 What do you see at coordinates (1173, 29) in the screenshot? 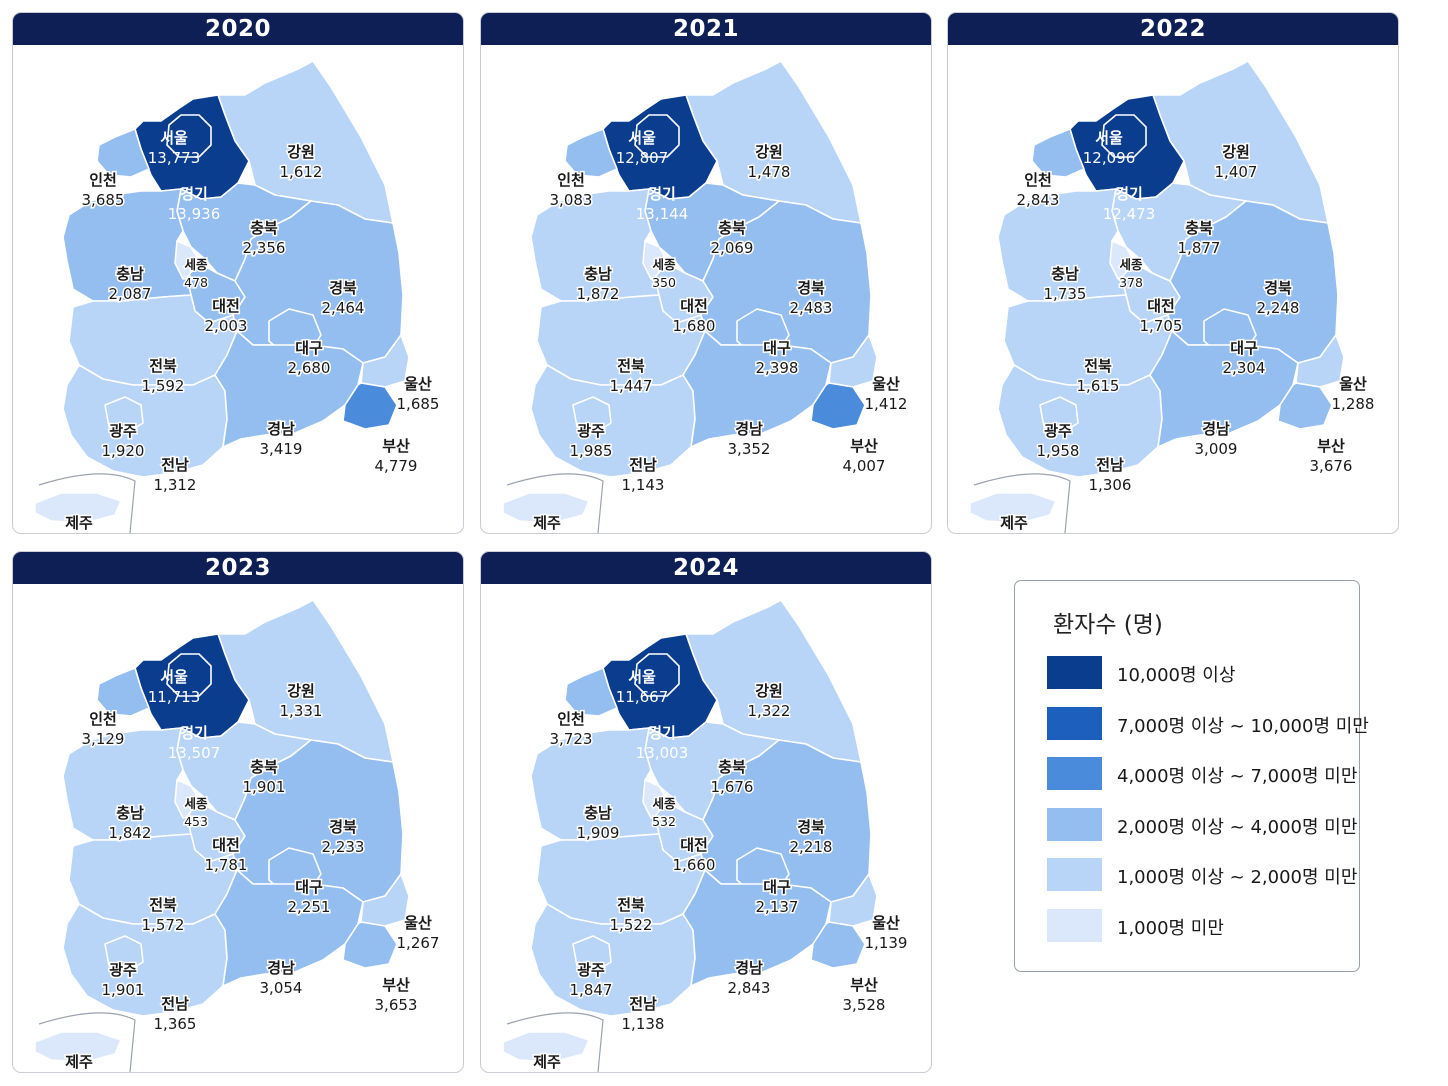
I see `panel-year-title: 2022` at bounding box center [1173, 29].